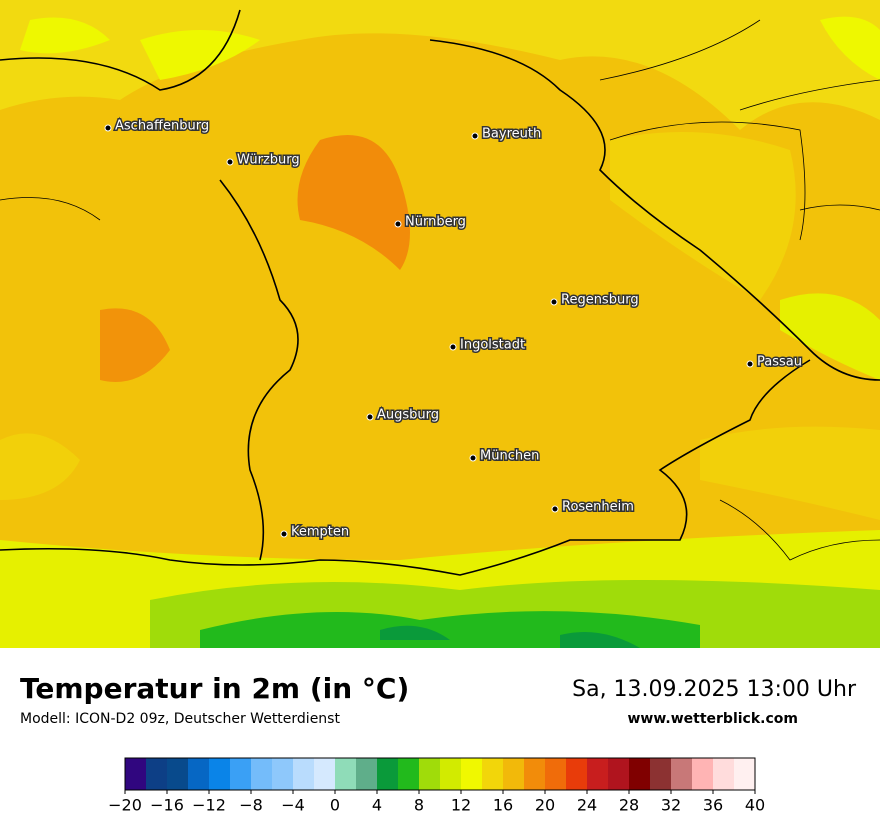 The height and width of the screenshot is (834, 880). I want to click on forecast-datetime: Sa, 13.09.2025 13:00 Uhr, so click(714, 689).